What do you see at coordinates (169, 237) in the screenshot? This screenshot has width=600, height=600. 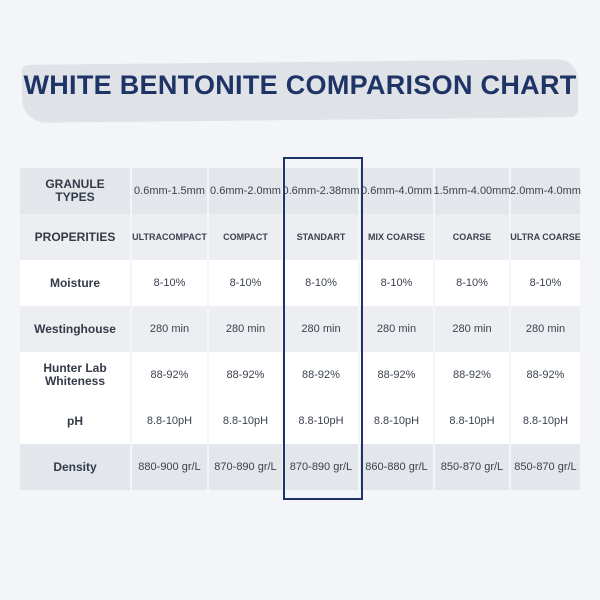 I see `cell: ULTRACOMPACT` at bounding box center [169, 237].